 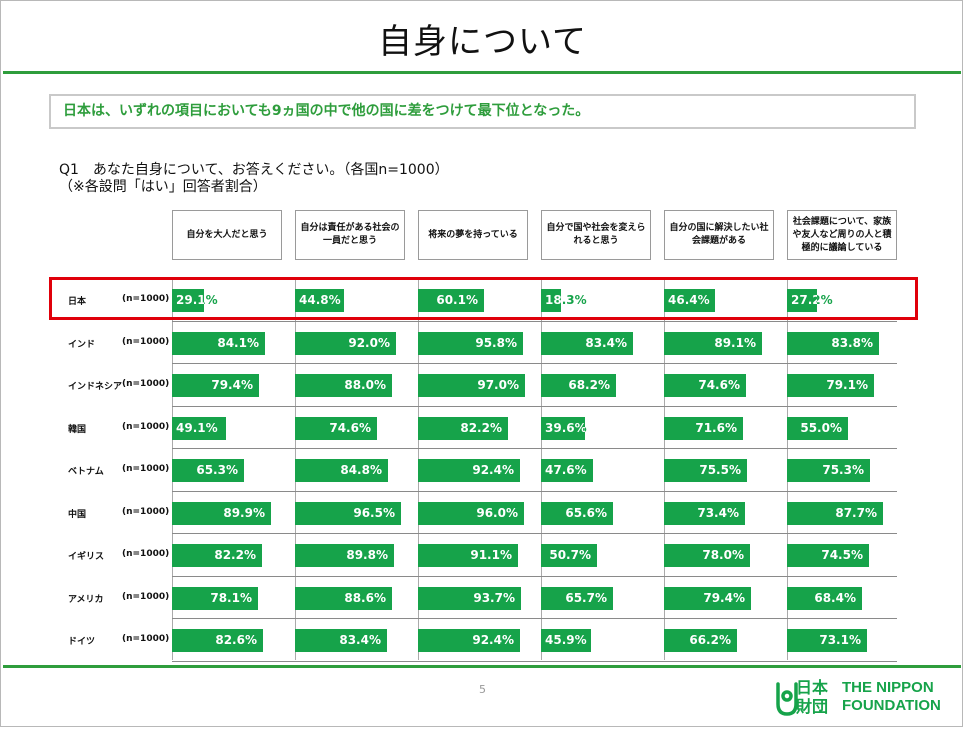 I want to click on data-label: 68.2%, so click(x=589, y=385).